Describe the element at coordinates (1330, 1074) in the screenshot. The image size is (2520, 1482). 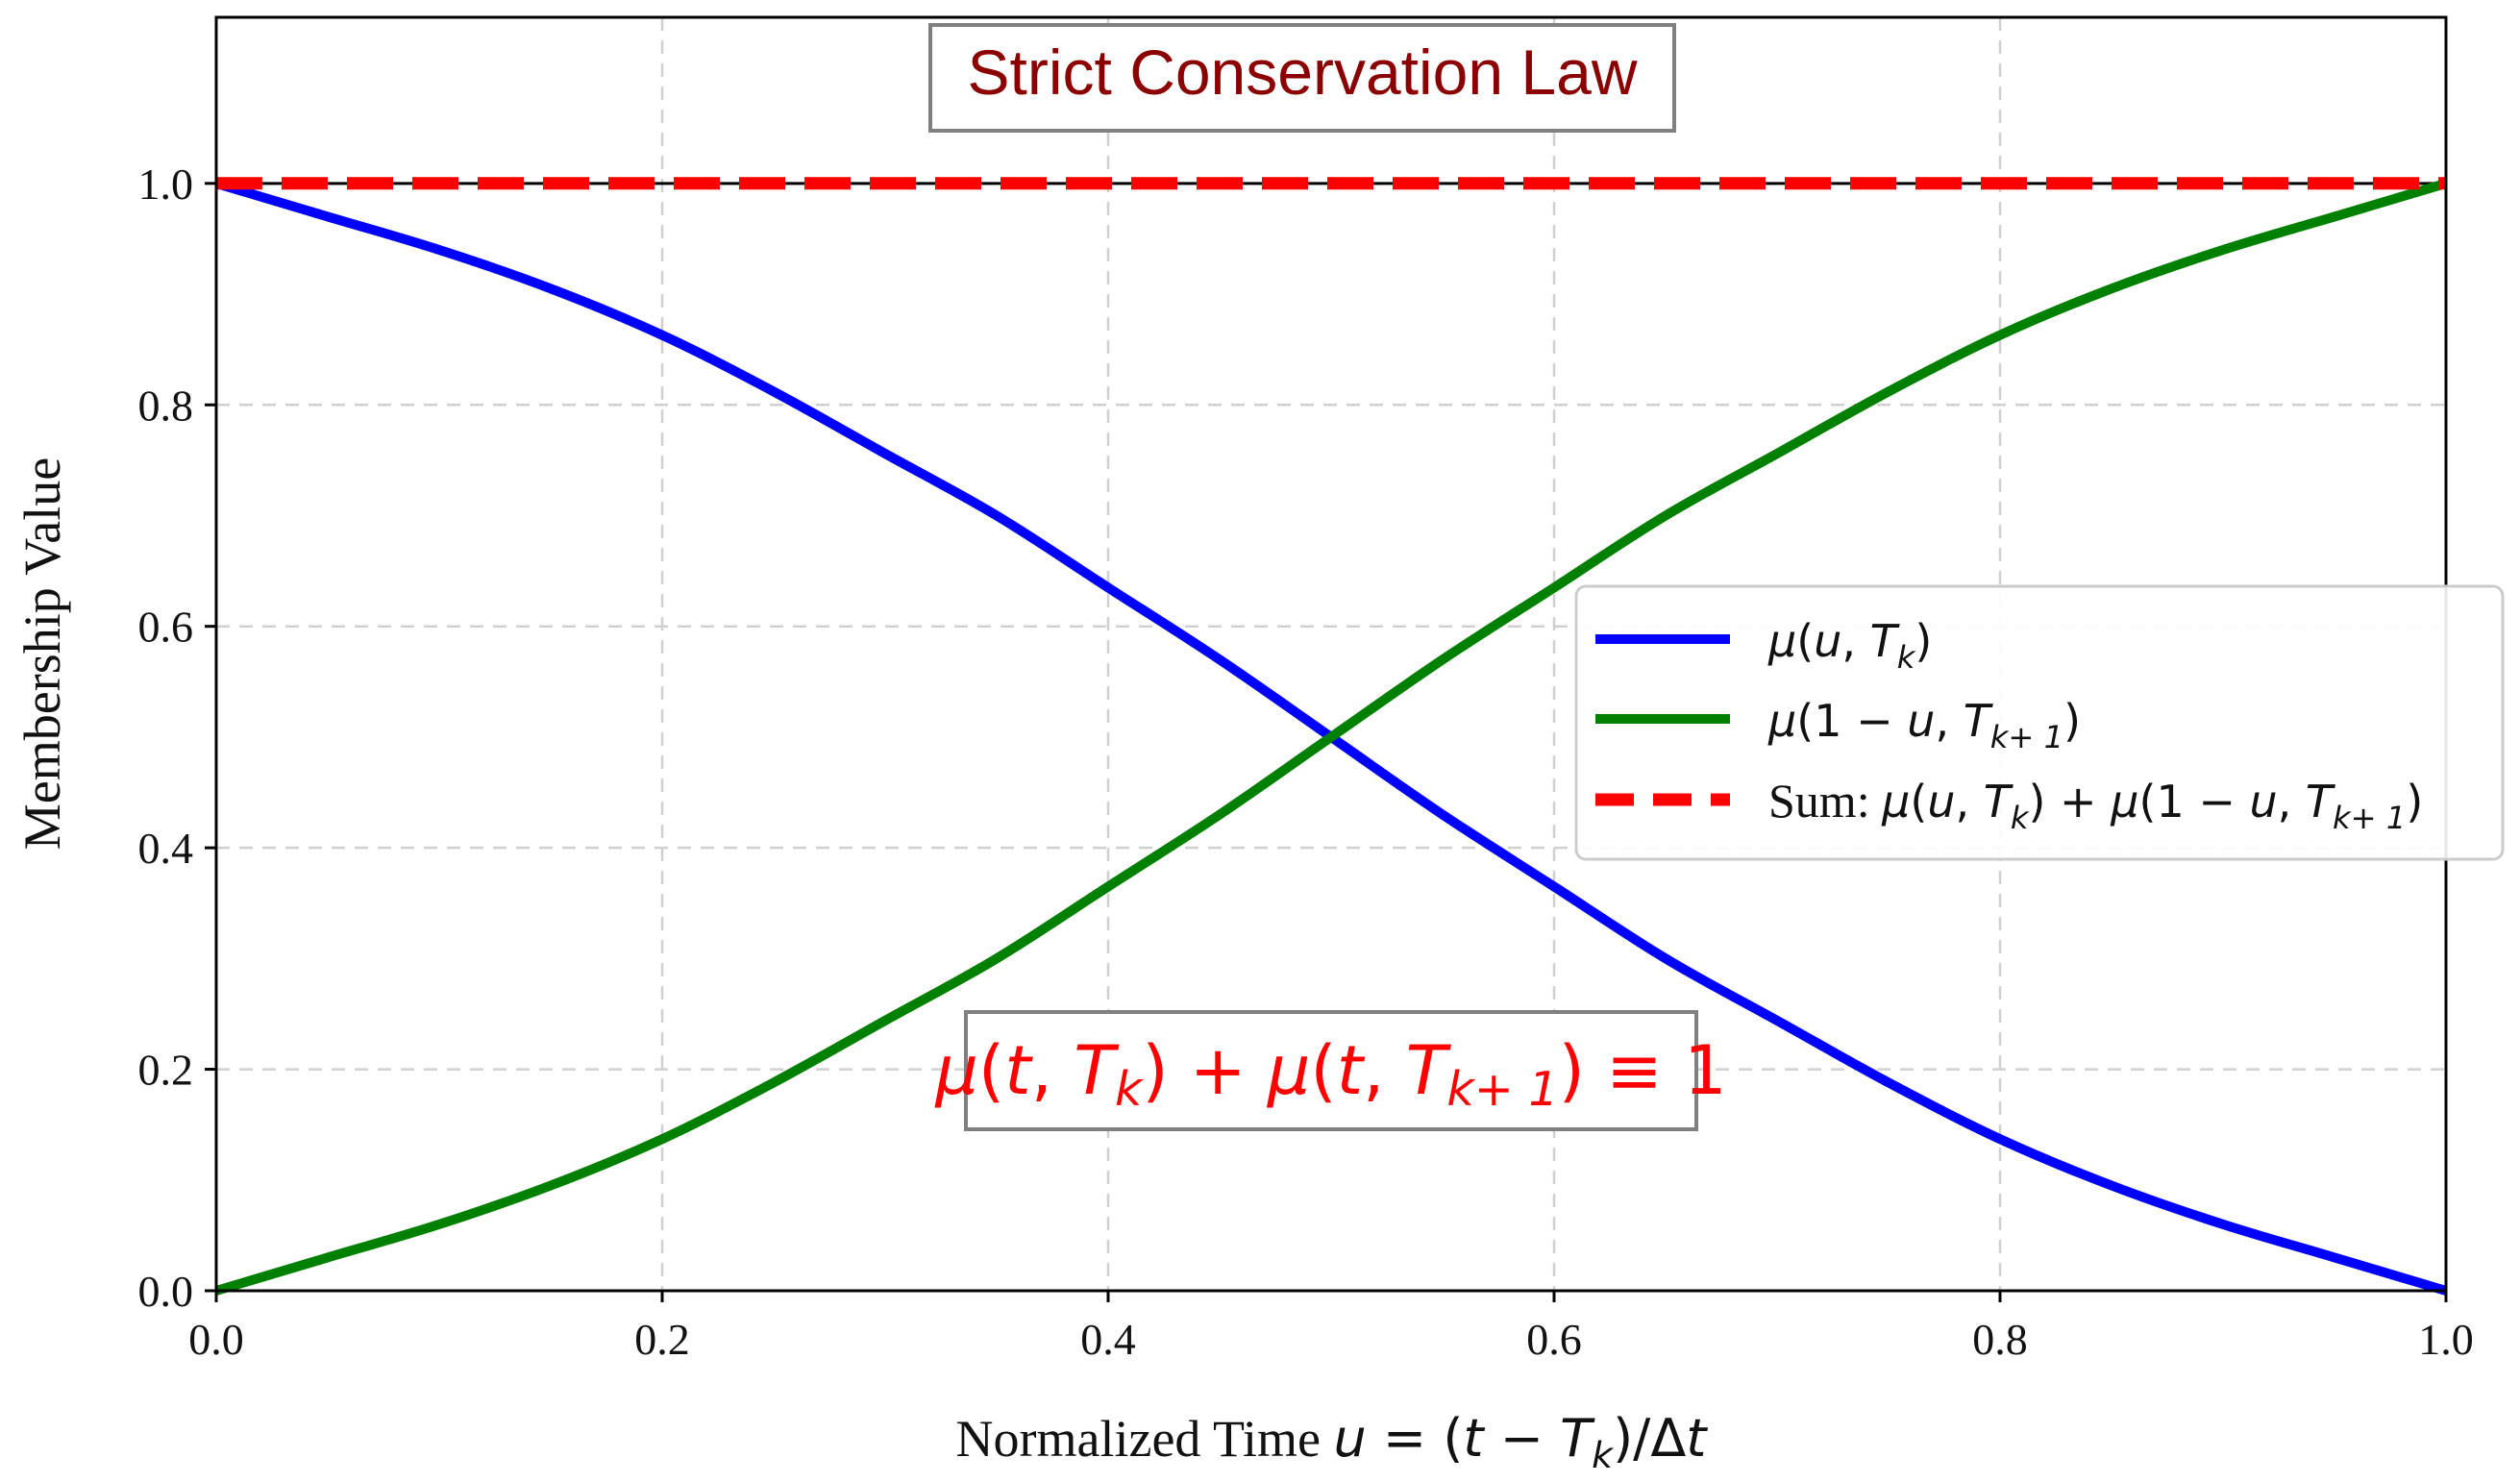
I see `annotation-text: μ(t, Tk) + μ(t, Tk+ 1) ≡ 1` at that location.